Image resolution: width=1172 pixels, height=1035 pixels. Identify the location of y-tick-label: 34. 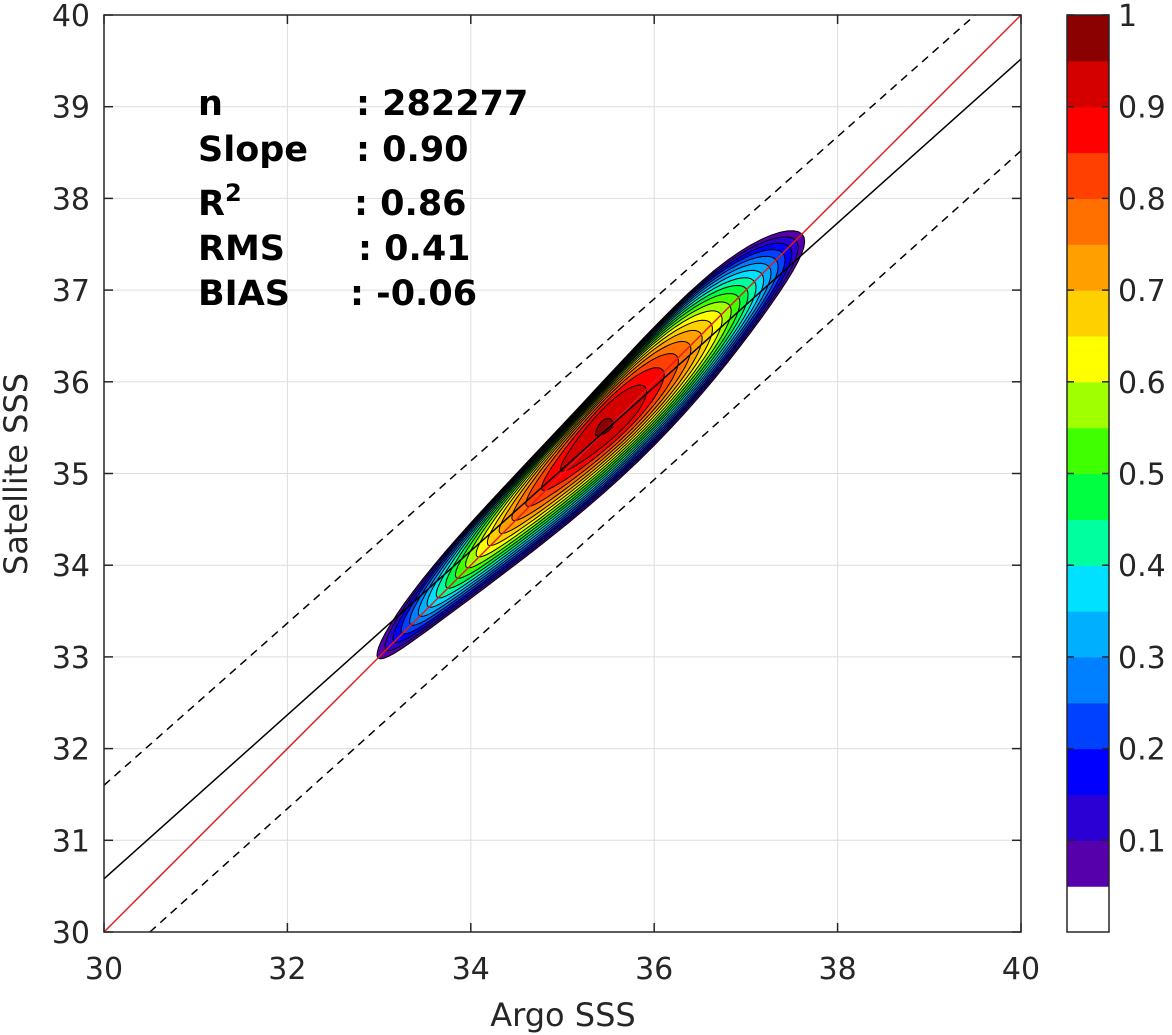
(71, 566).